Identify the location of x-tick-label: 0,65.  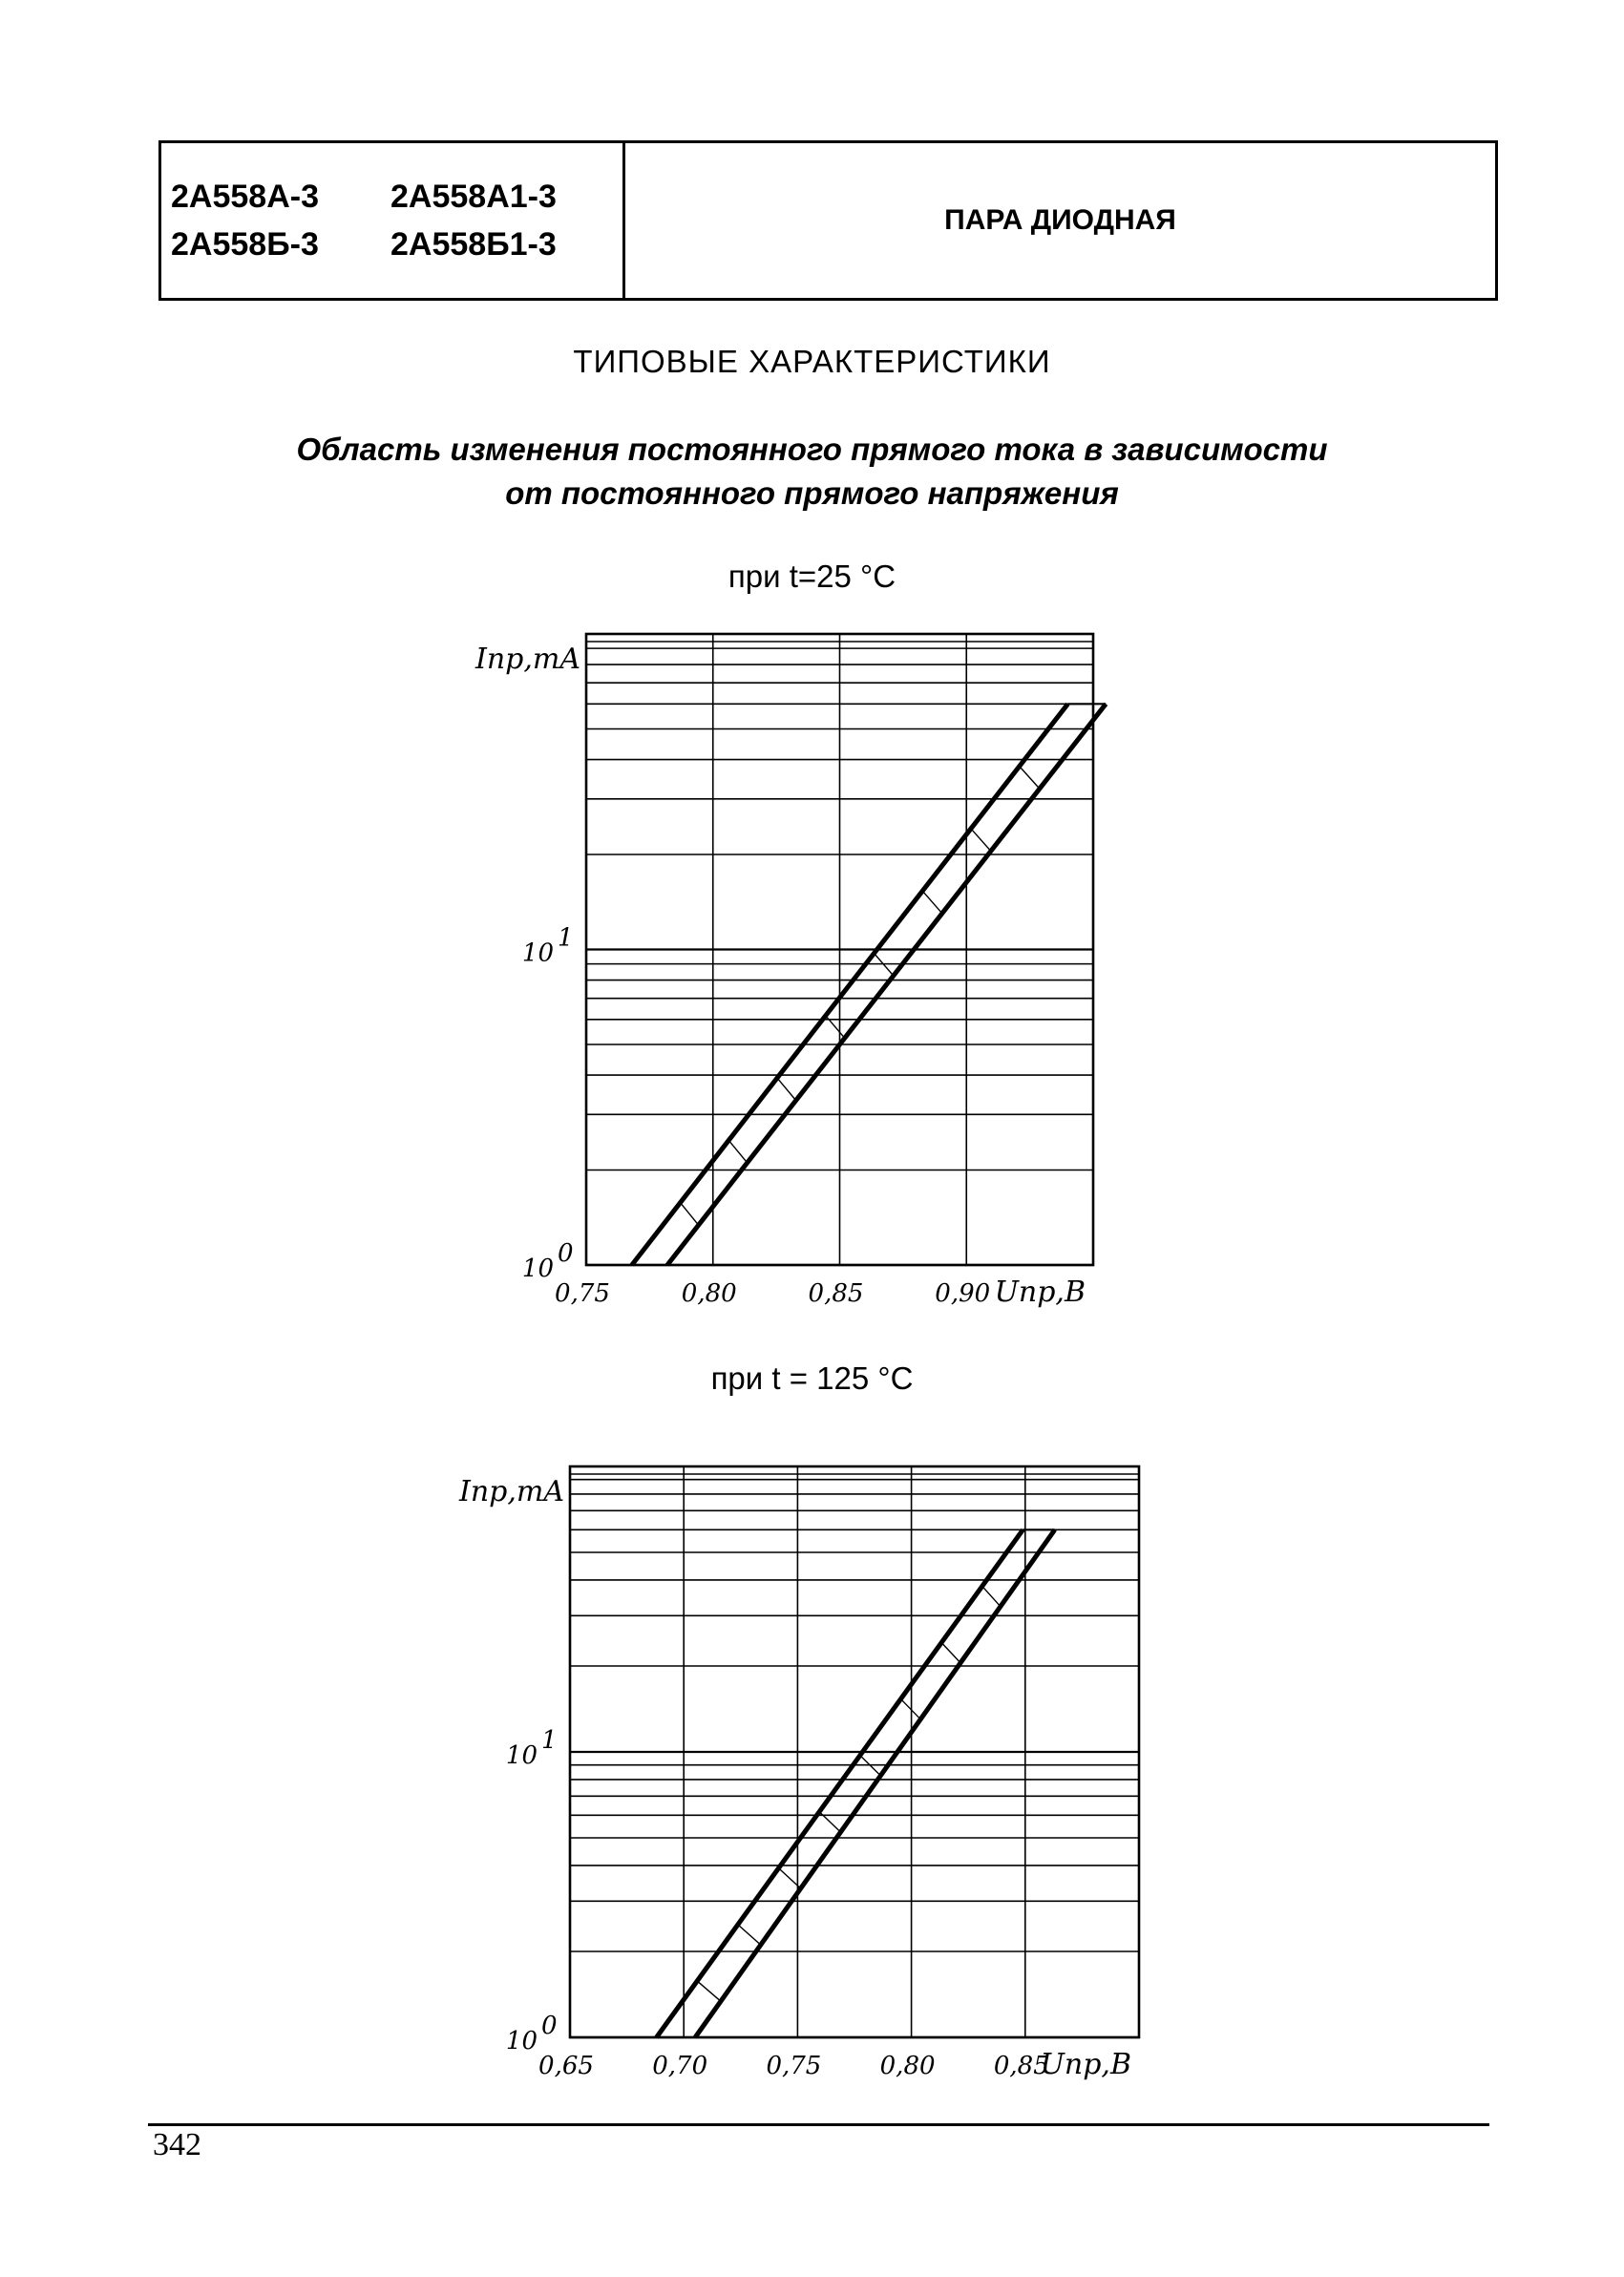
(566, 2066).